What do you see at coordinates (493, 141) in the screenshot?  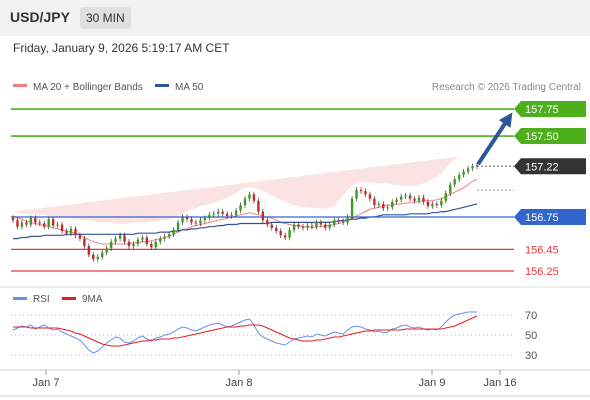 I see `forecast-arrow-shaft` at bounding box center [493, 141].